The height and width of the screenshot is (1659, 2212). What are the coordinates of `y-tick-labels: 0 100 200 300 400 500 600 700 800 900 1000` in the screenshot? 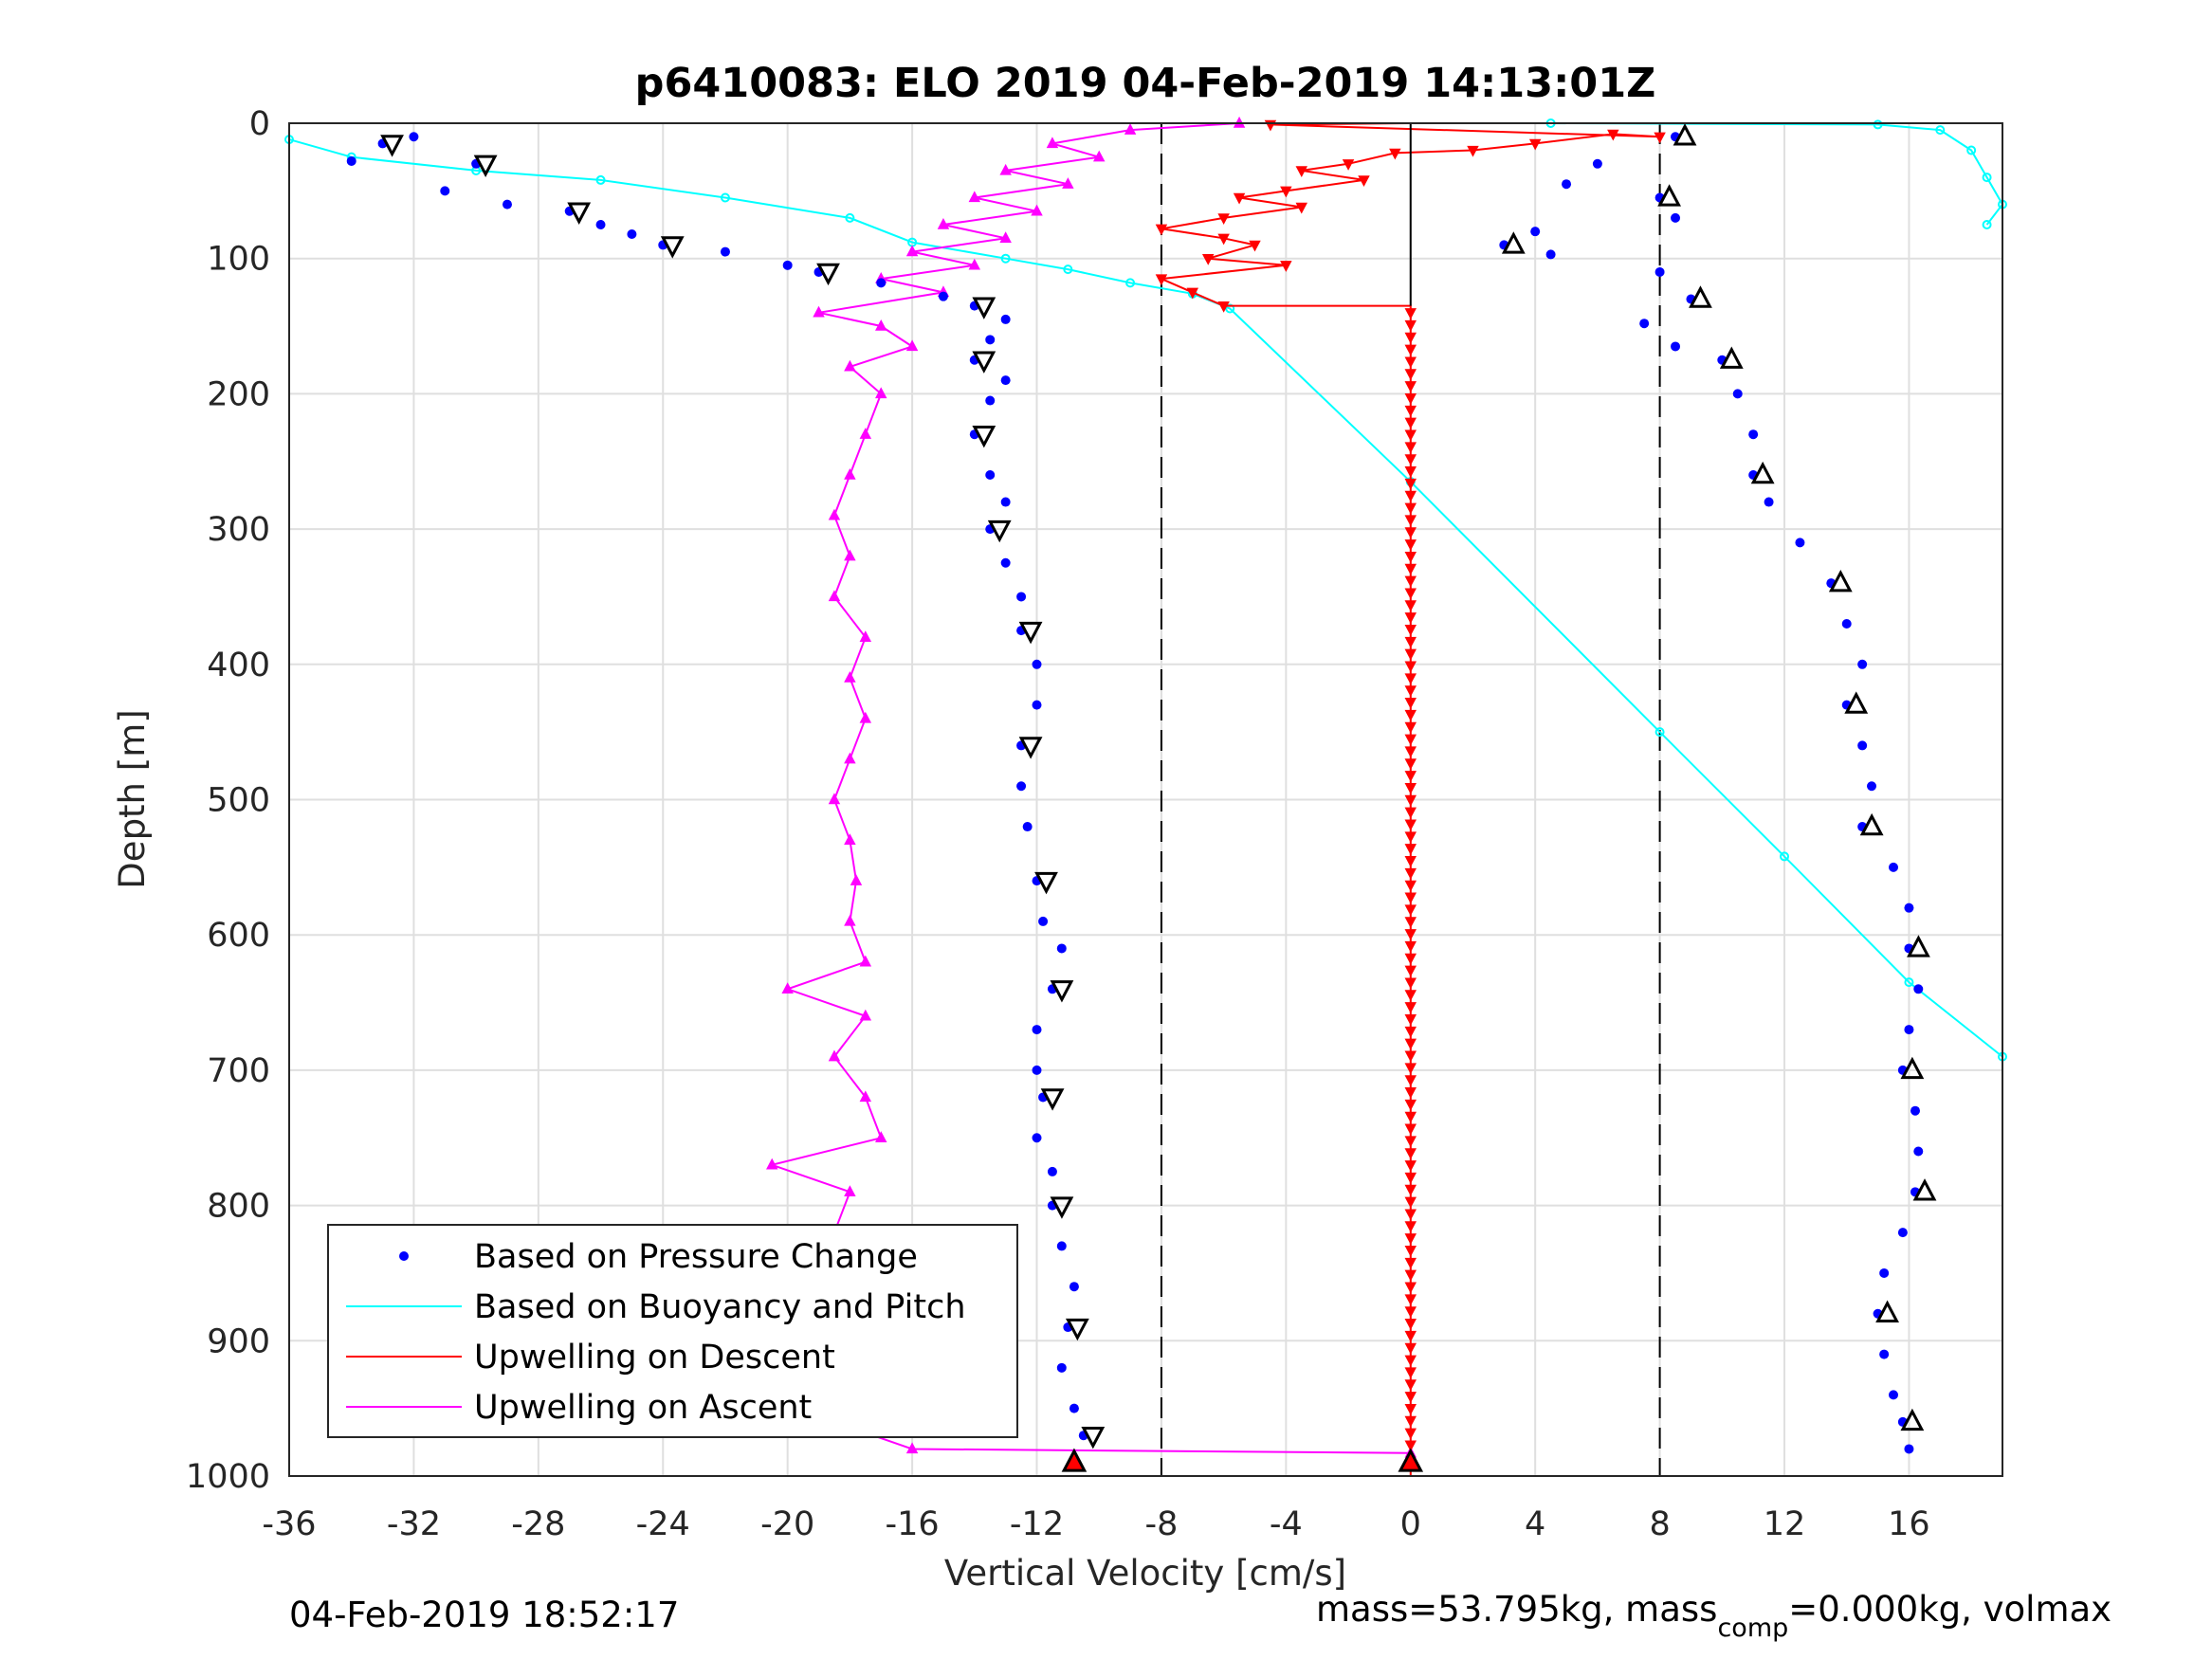 It's located at (228, 800).